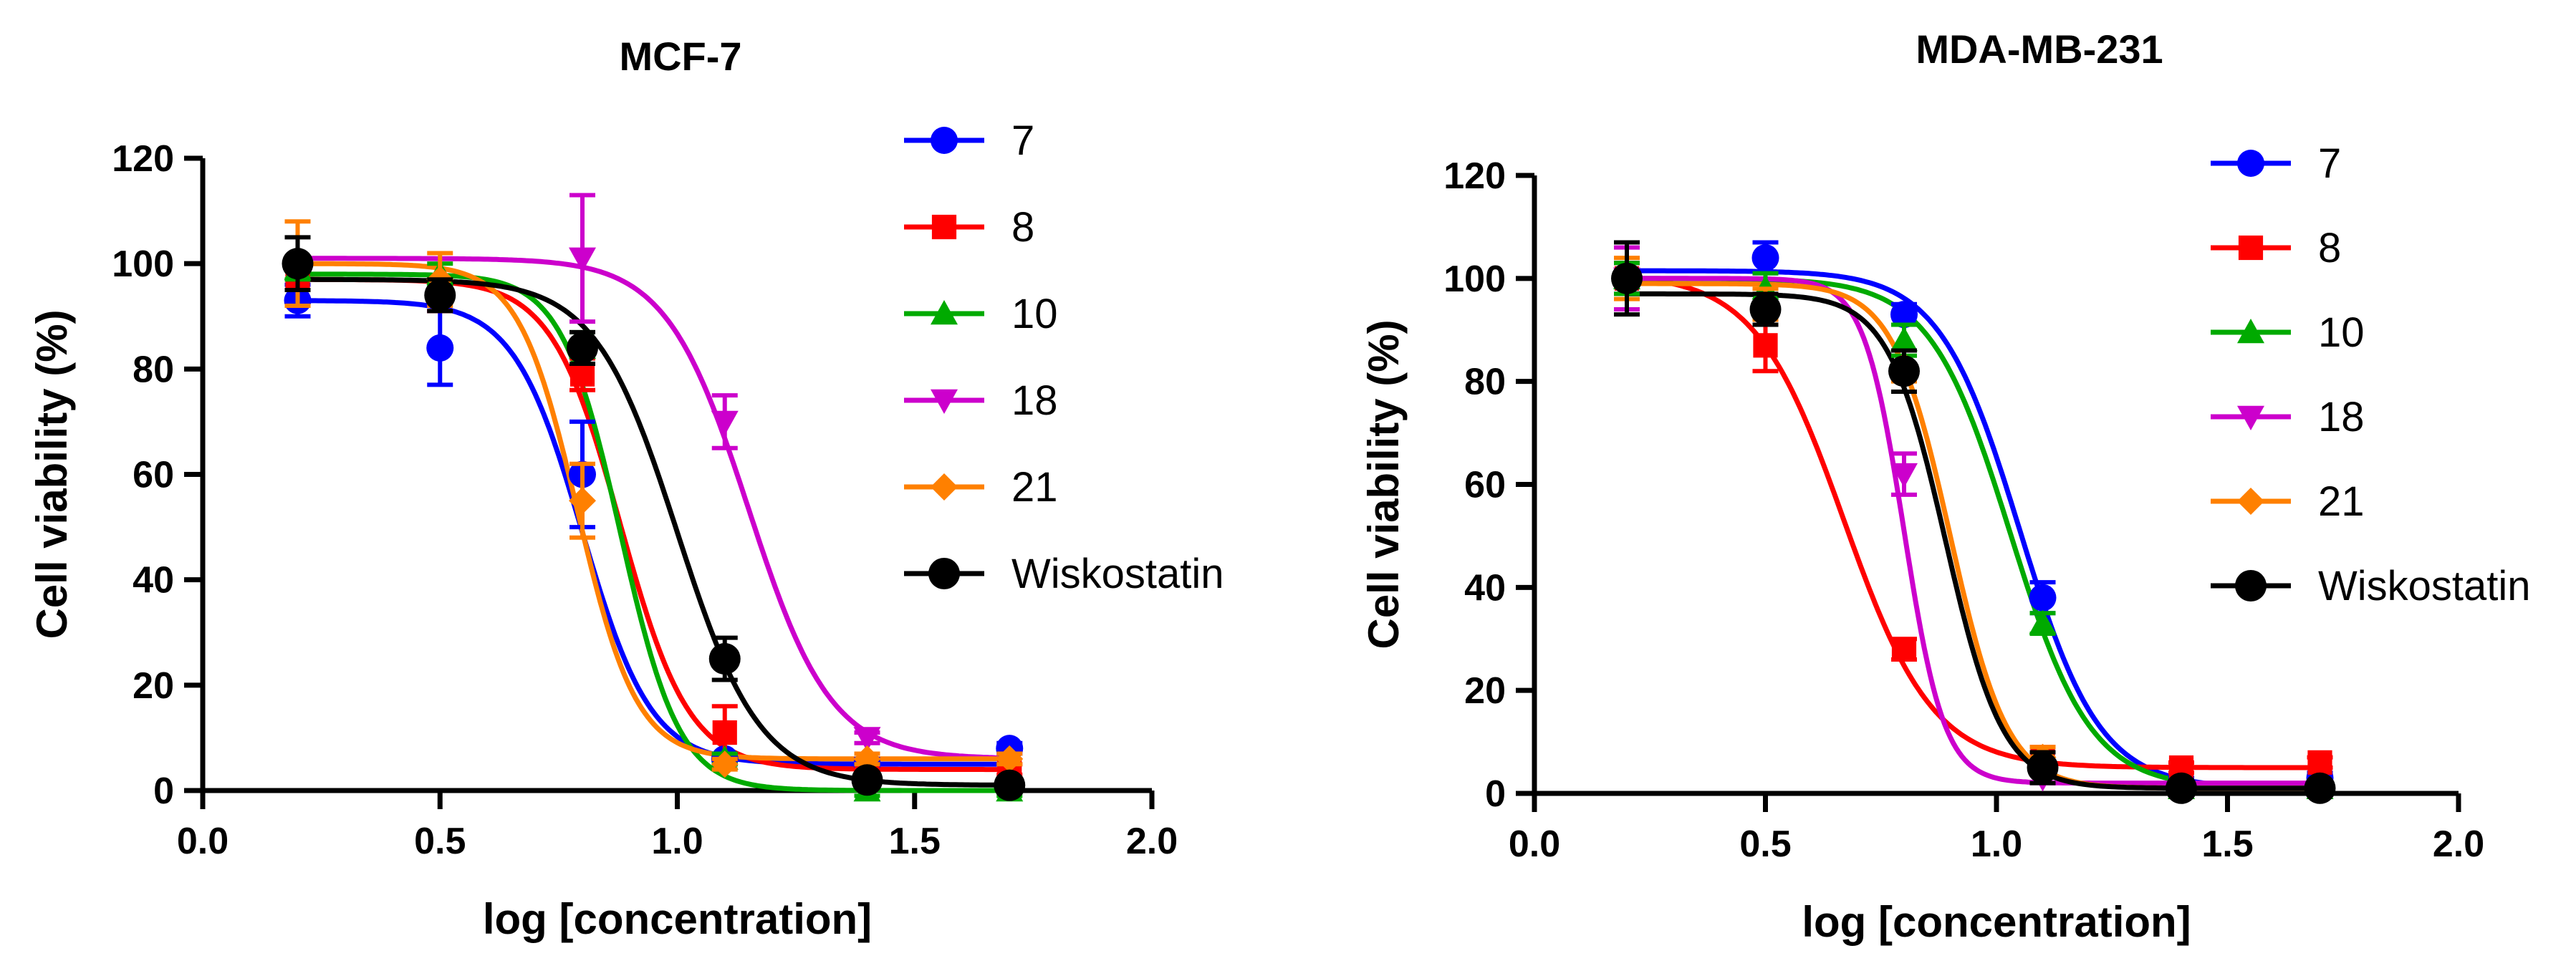 This screenshot has width=2576, height=976. What do you see at coordinates (2288, 332) in the screenshot?
I see `legend-item-10: 10` at bounding box center [2288, 332].